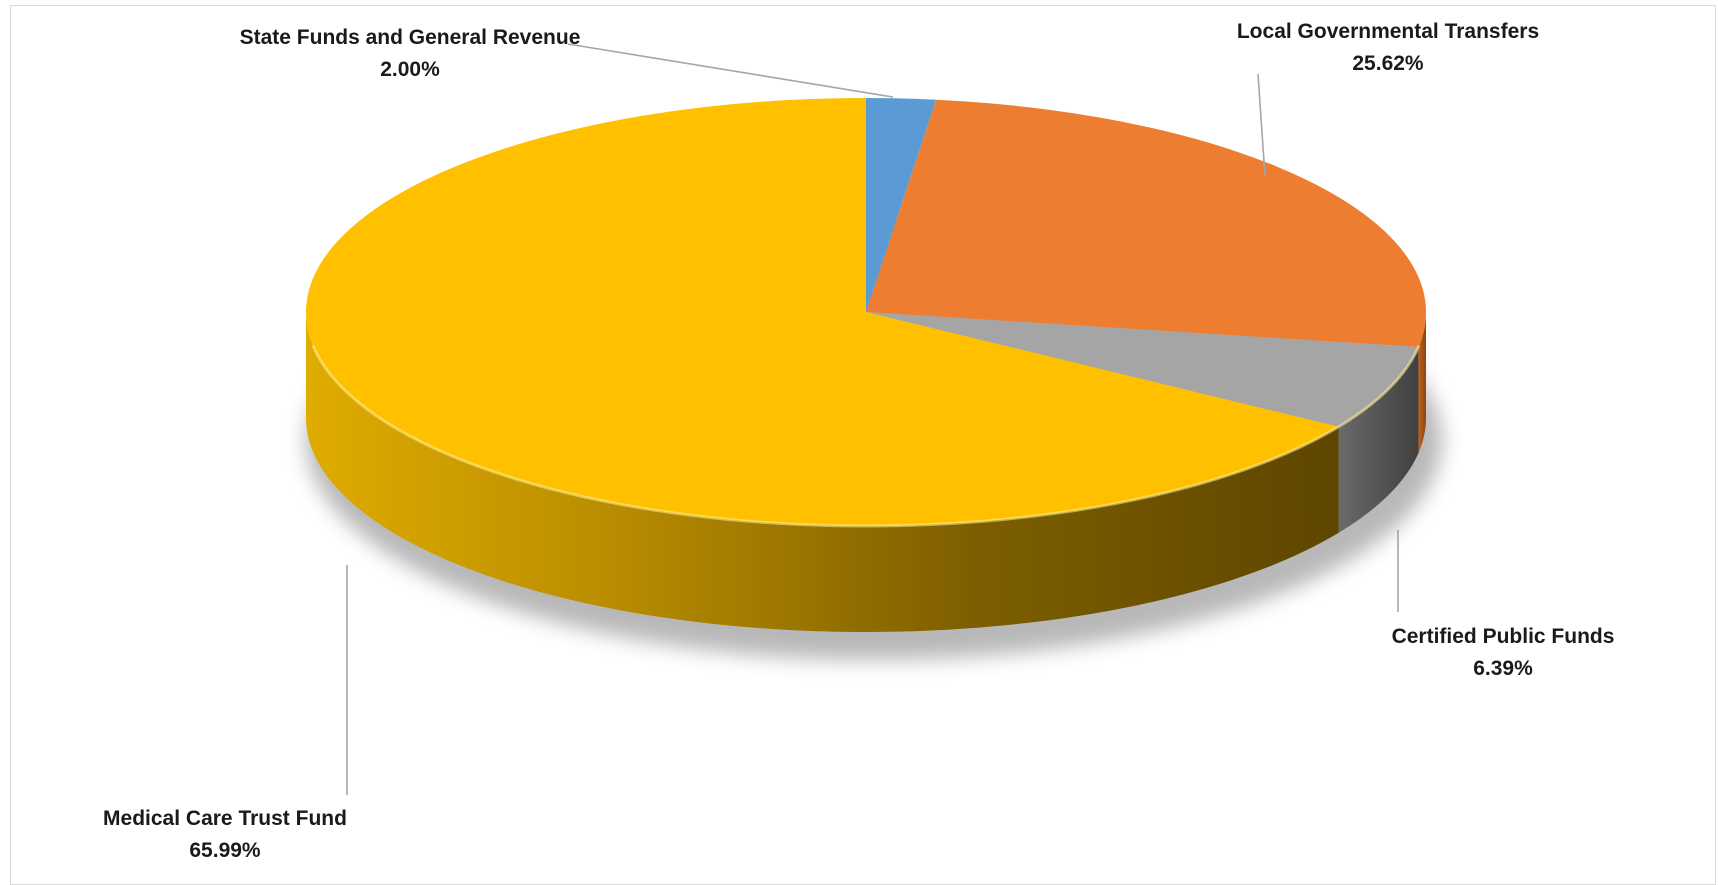 This screenshot has width=1718, height=885. Describe the element at coordinates (1388, 63) in the screenshot. I see `data-label-value-local-governmental-transfers: 25.62%` at that location.